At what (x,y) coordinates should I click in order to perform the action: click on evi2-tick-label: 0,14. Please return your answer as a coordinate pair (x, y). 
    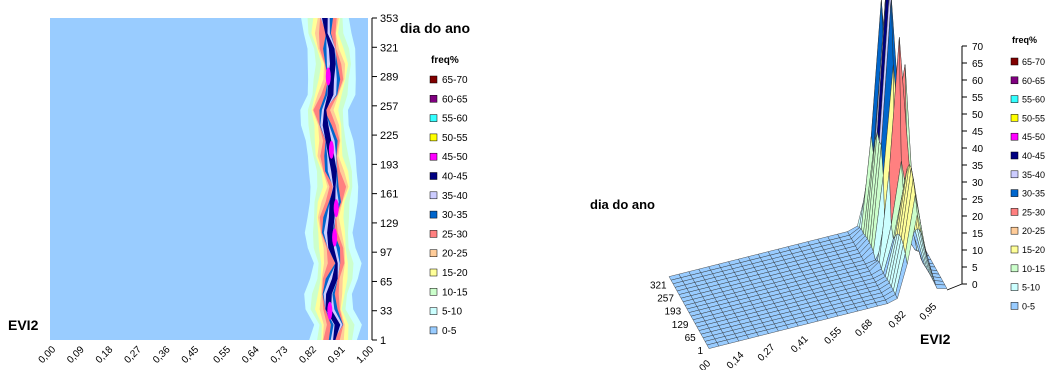
    Looking at the image, I should click on (736, 360).